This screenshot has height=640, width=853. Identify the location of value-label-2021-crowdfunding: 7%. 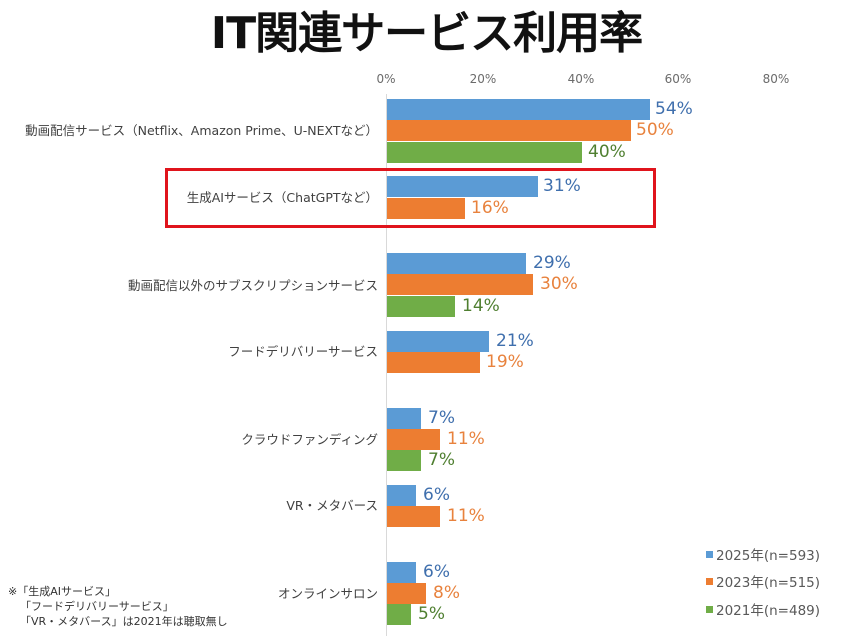
(441, 460).